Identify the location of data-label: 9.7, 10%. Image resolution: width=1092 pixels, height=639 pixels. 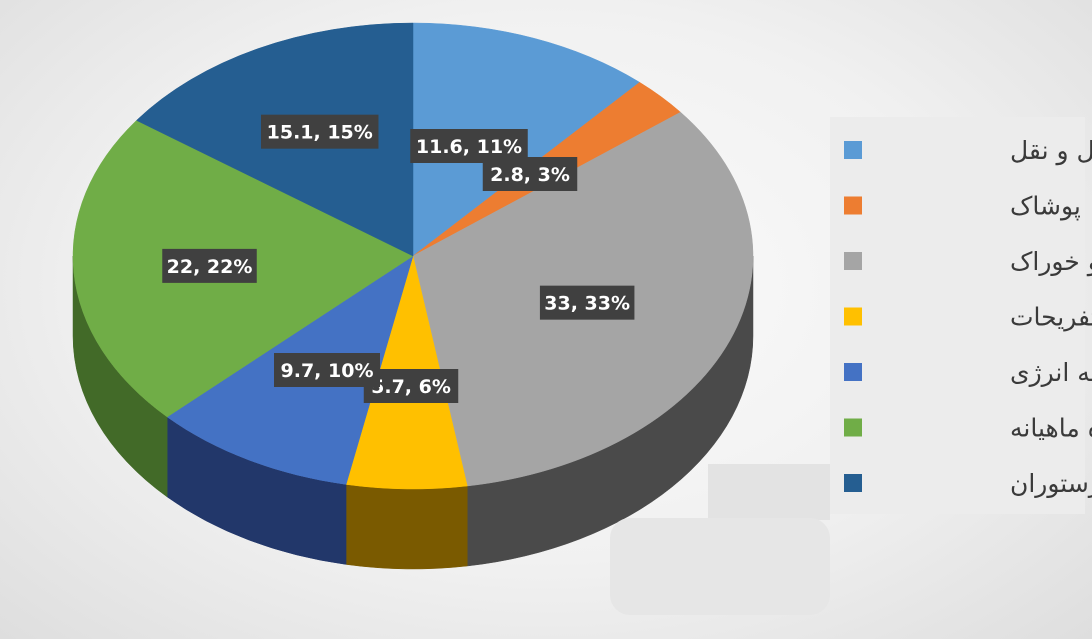
(327, 371).